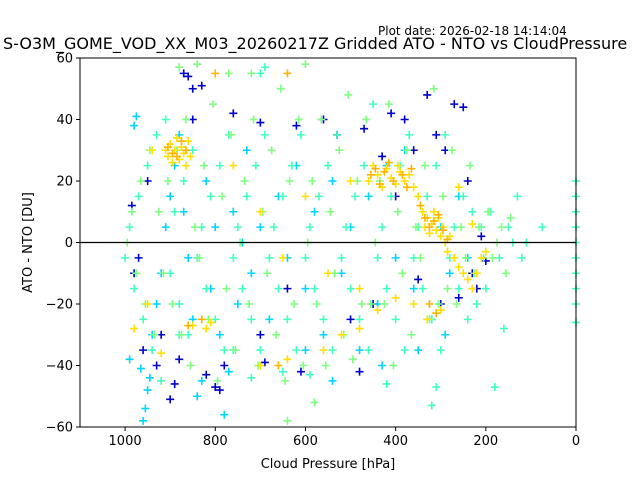  Describe the element at coordinates (576, 441) in the screenshot. I see `x-tick-label: 0` at that location.